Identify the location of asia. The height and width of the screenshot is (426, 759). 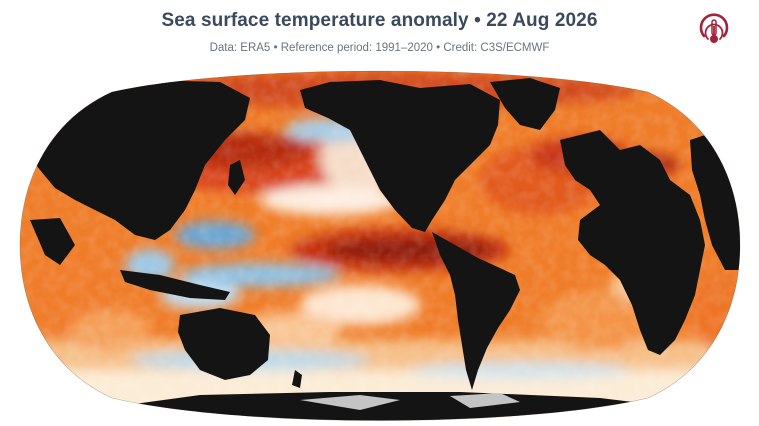
(135, 160).